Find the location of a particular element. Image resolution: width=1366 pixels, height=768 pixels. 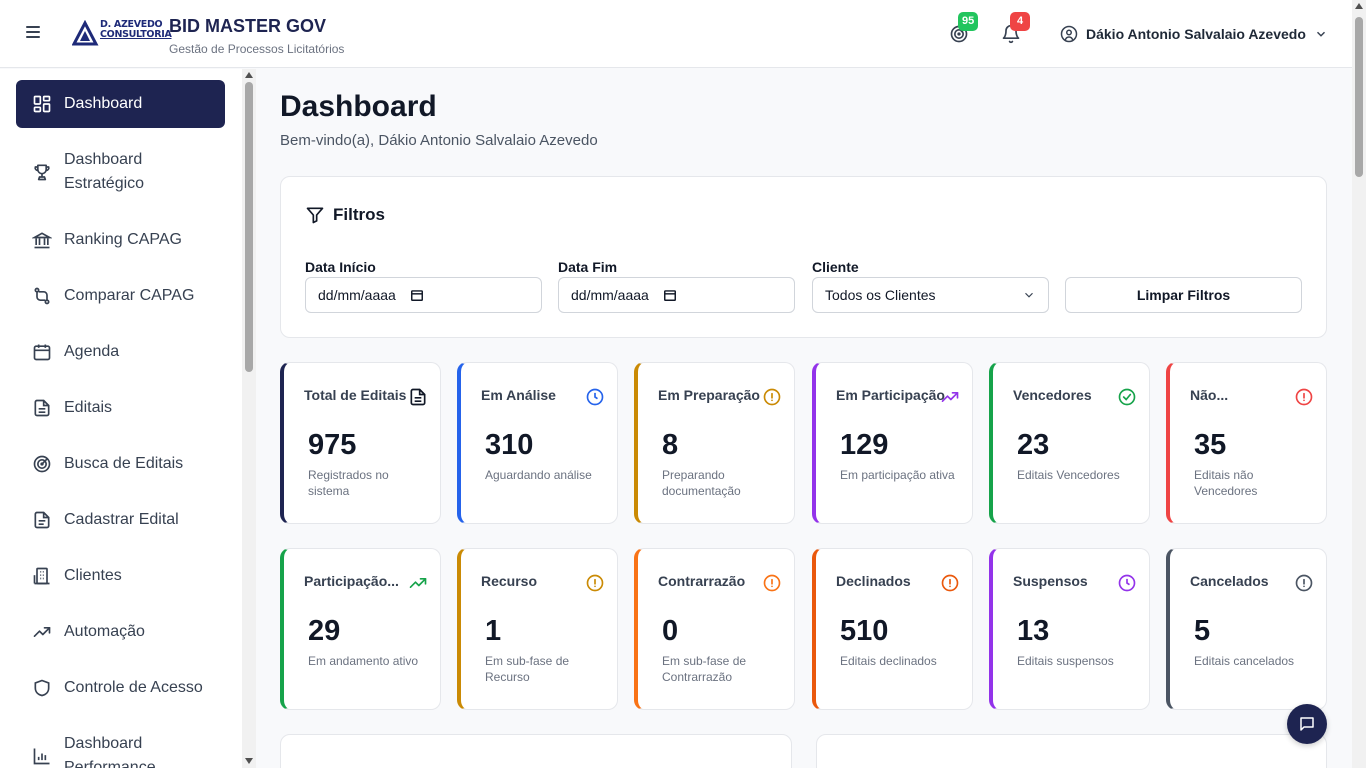

stat-card-value: 35 is located at coordinates (1210, 445).